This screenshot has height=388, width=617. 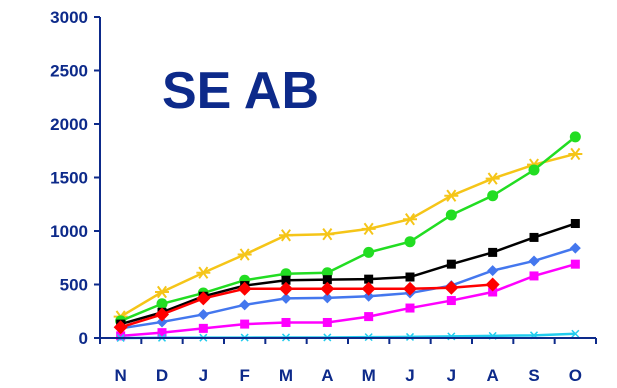 I want to click on x-tick-label: O, so click(x=575, y=375).